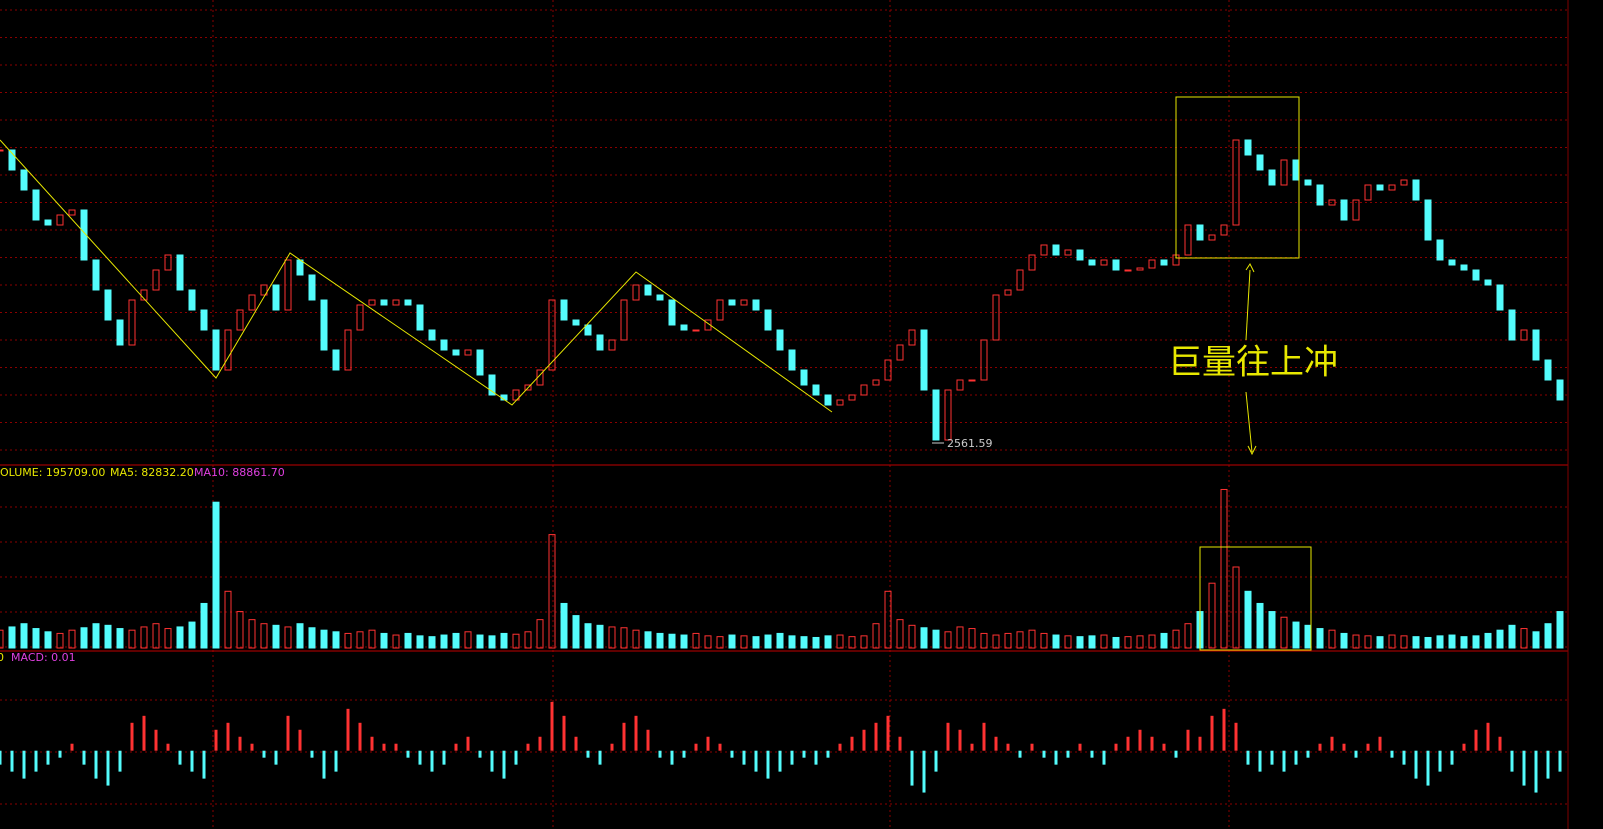  I want to click on arrow, so click(1248, 305).